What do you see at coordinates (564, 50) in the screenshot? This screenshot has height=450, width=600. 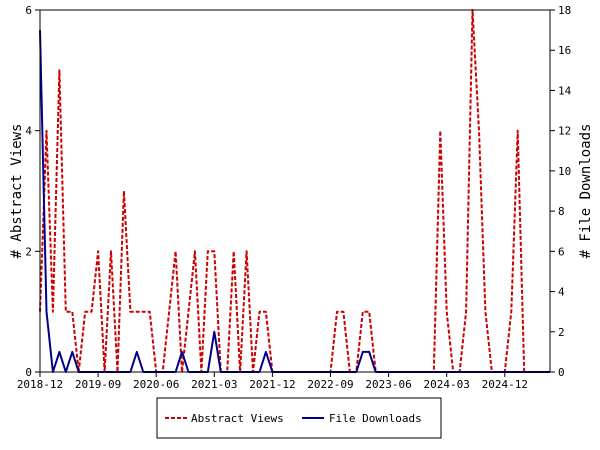 I see `right-y-tick-label: 16` at bounding box center [564, 50].